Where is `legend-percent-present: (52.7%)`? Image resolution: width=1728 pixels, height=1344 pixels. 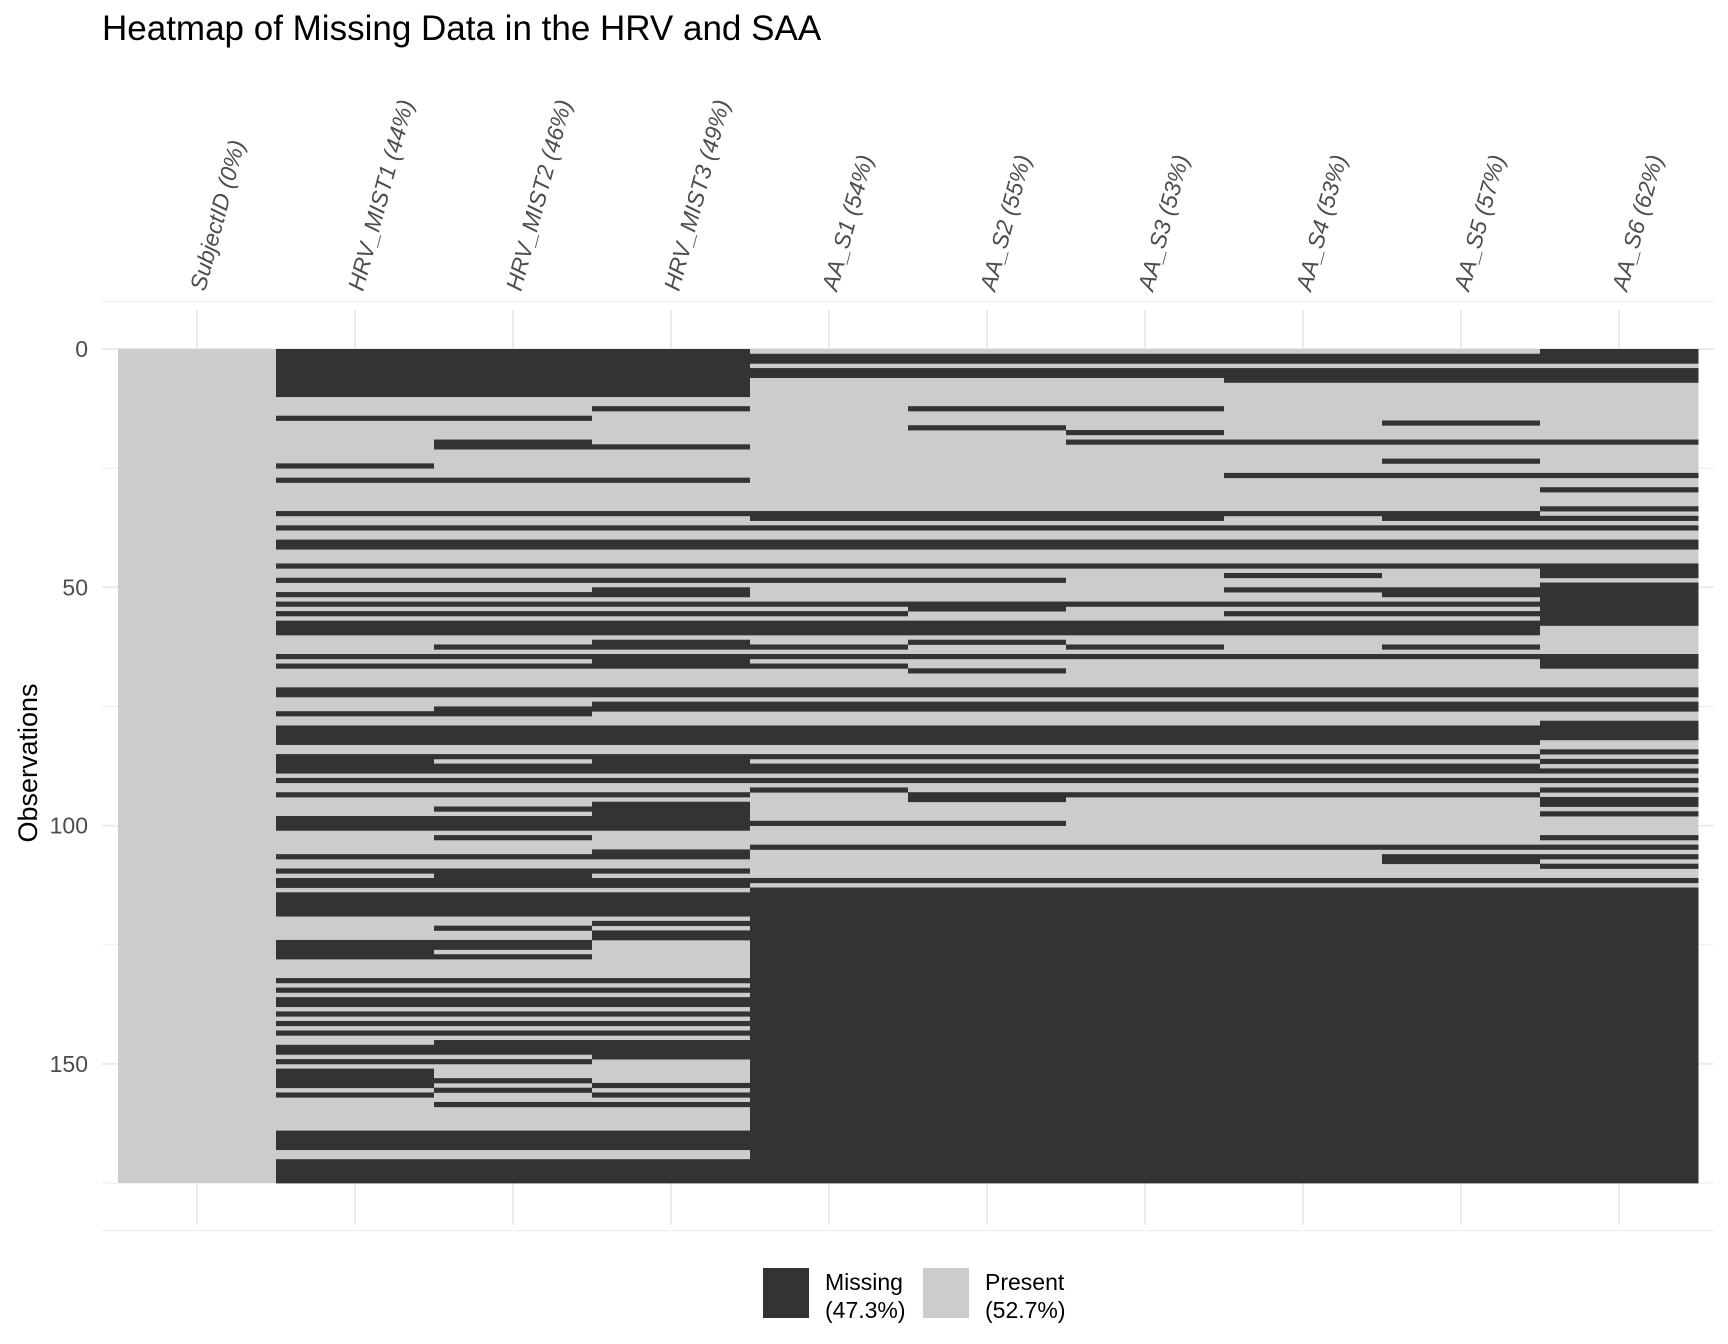 legend-percent-present: (52.7%) is located at coordinates (1025, 1310).